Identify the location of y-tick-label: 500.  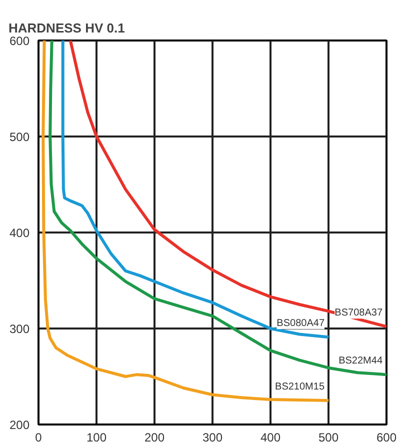
(19, 137).